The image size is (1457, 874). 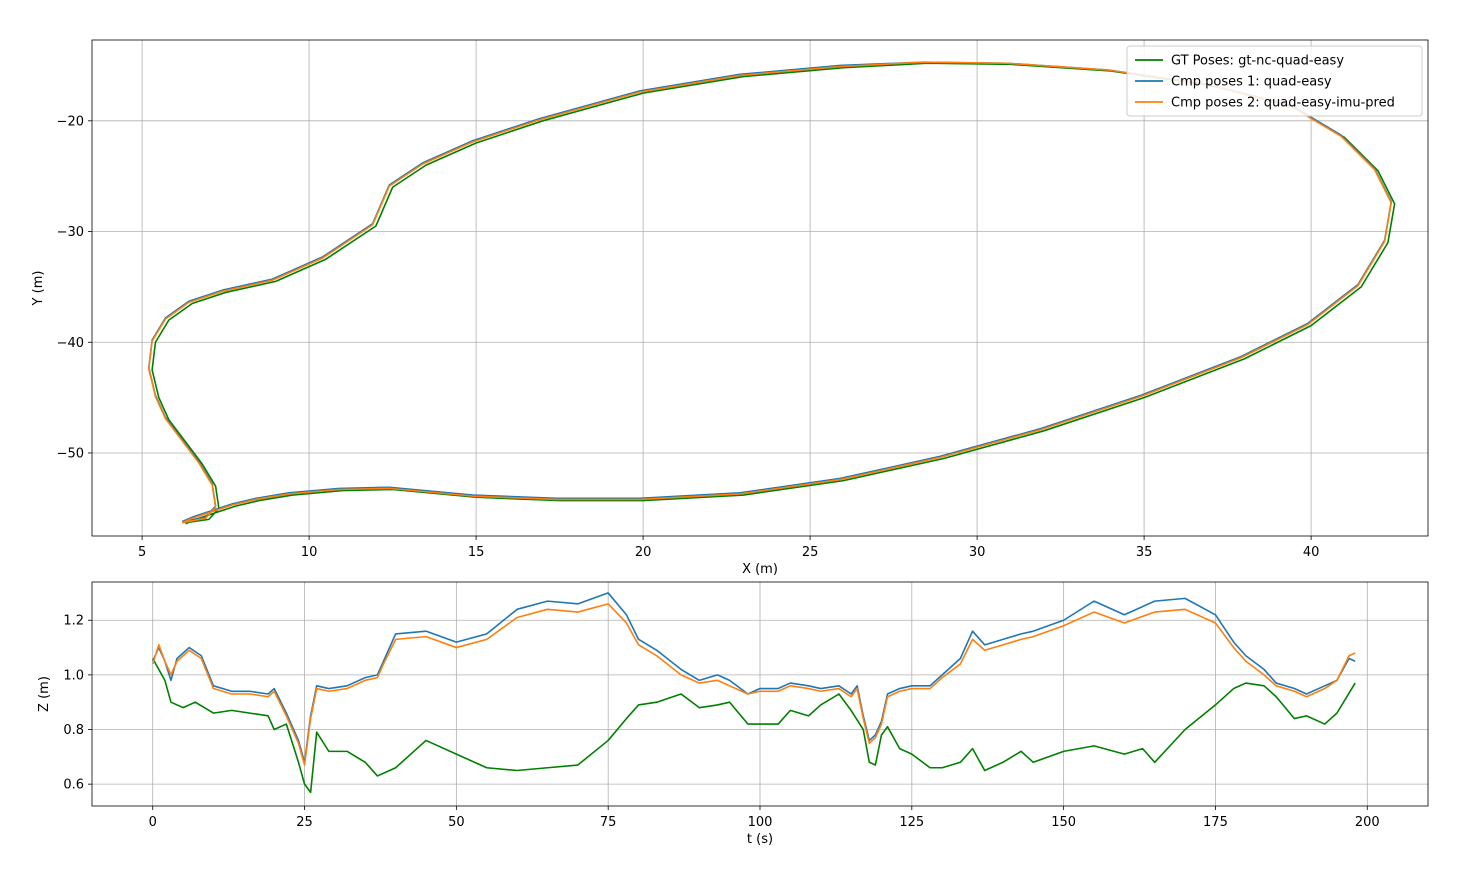 I want to click on y-tick-label: −50, so click(x=70, y=453).